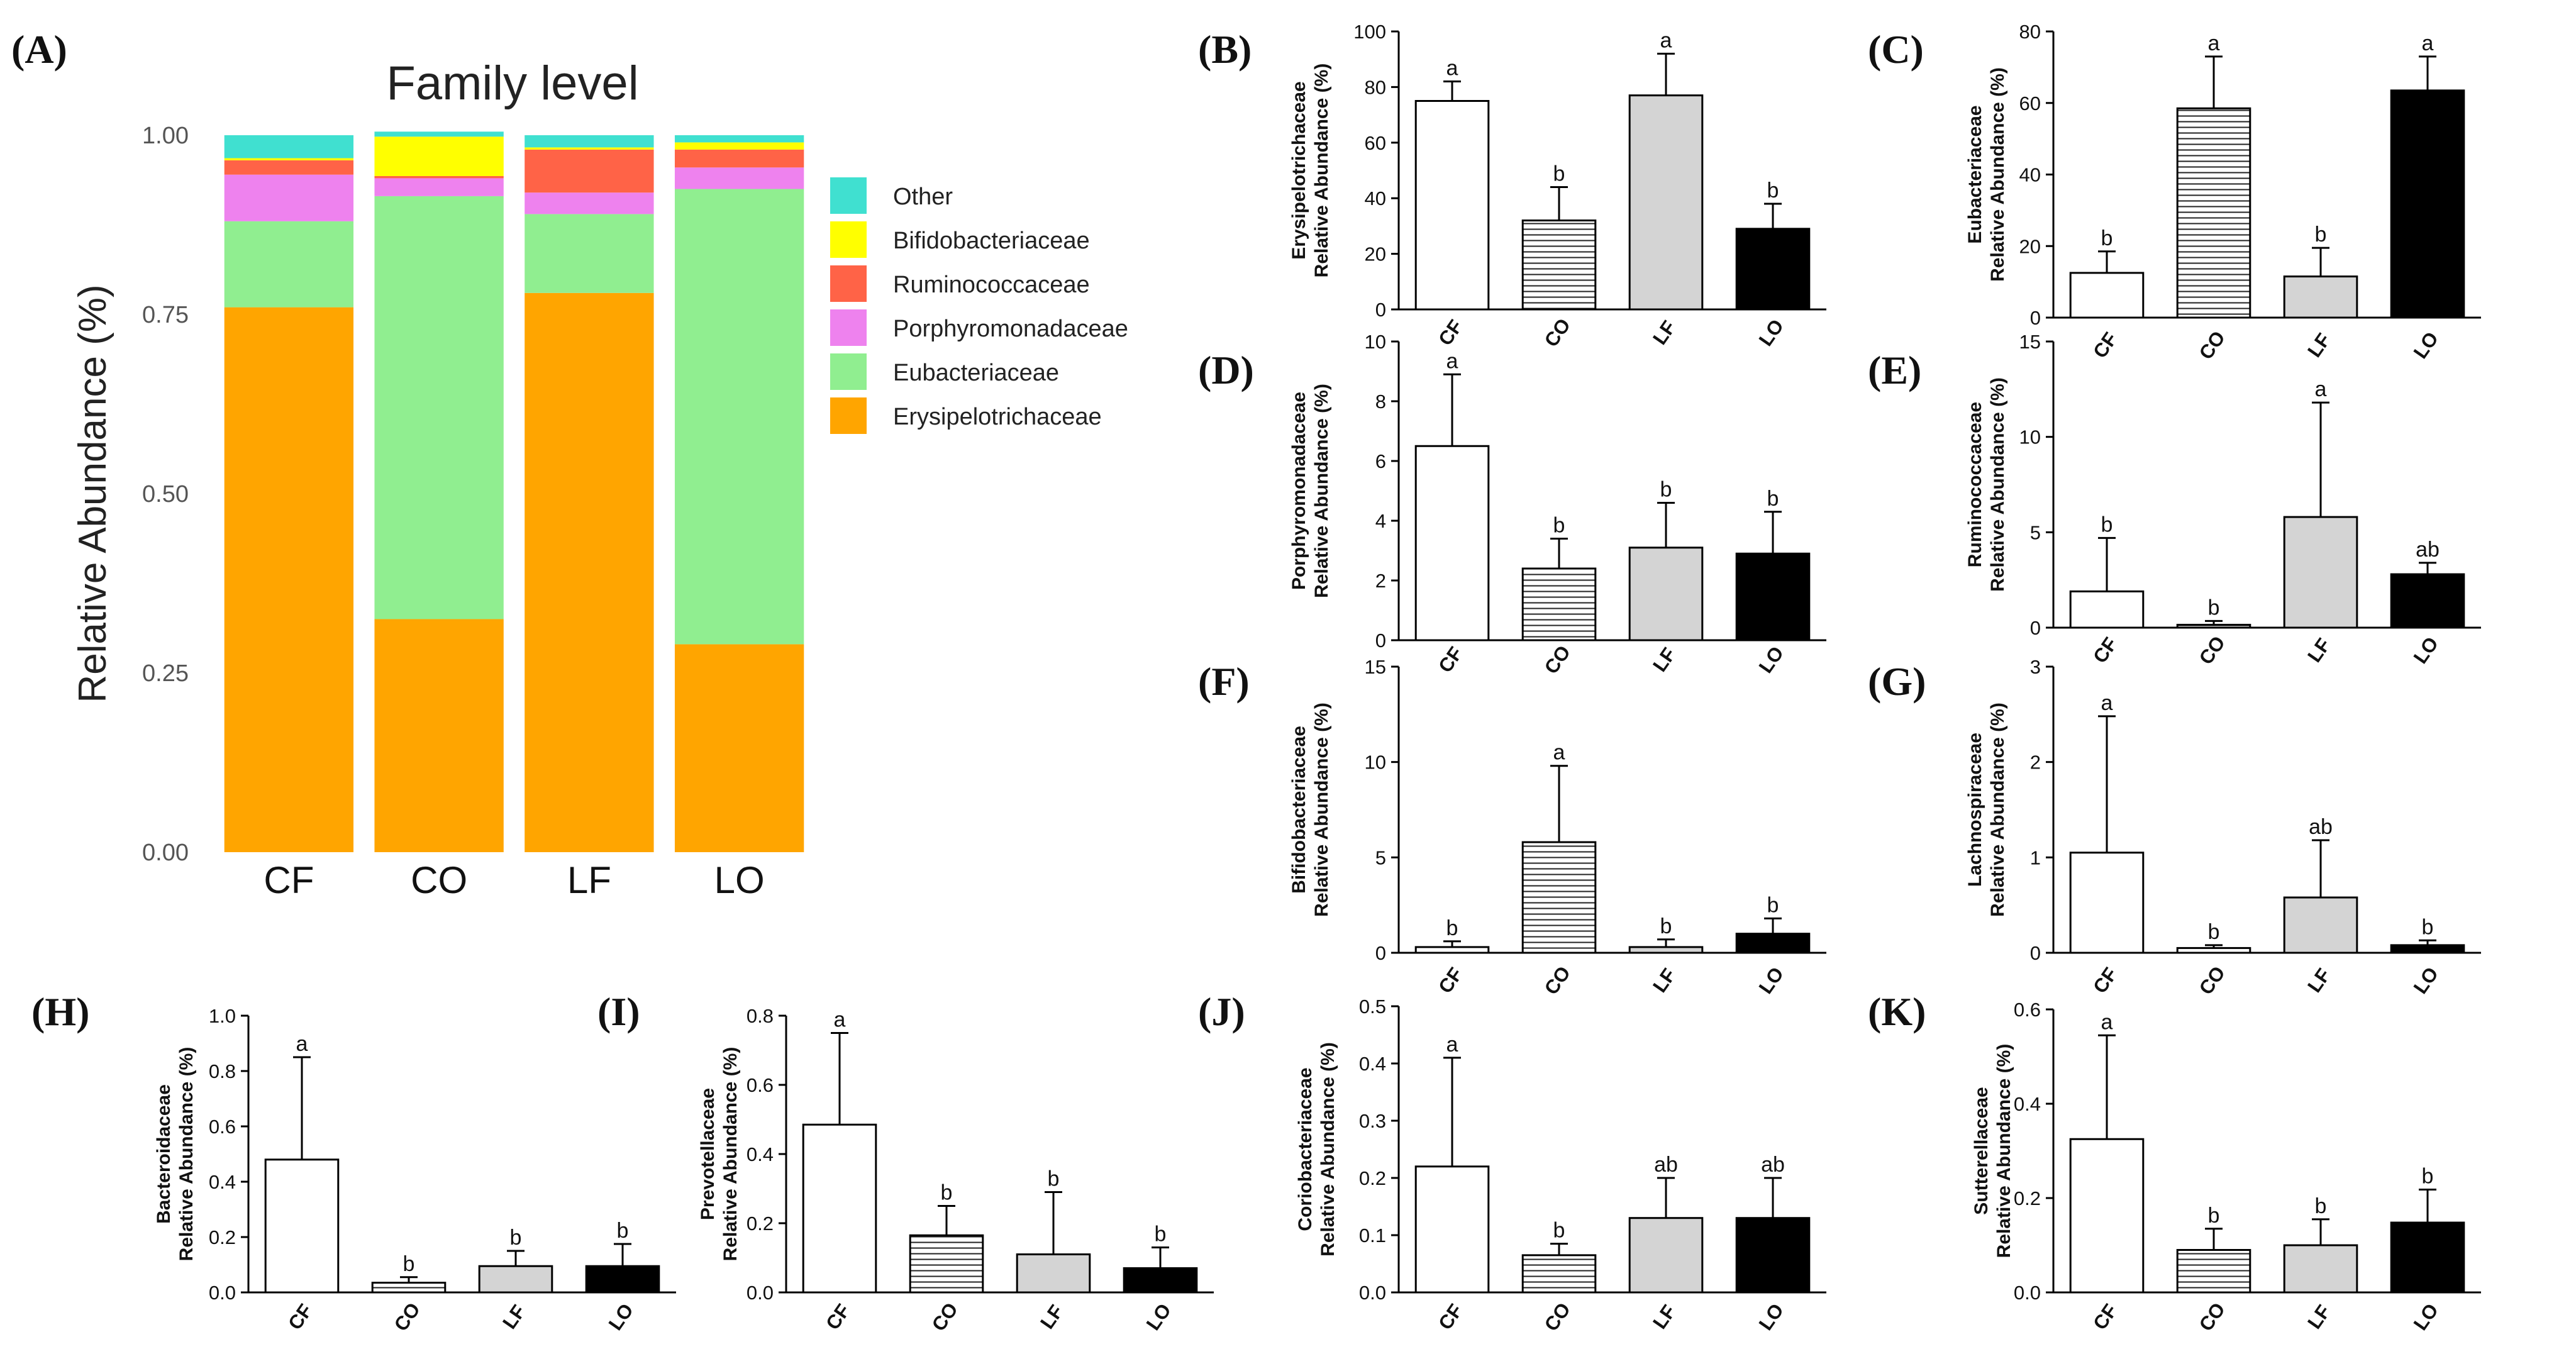  What do you see at coordinates (1305, 1149) in the screenshot?
I see `y-axis-label-line1: Coriobacteriaceae` at bounding box center [1305, 1149].